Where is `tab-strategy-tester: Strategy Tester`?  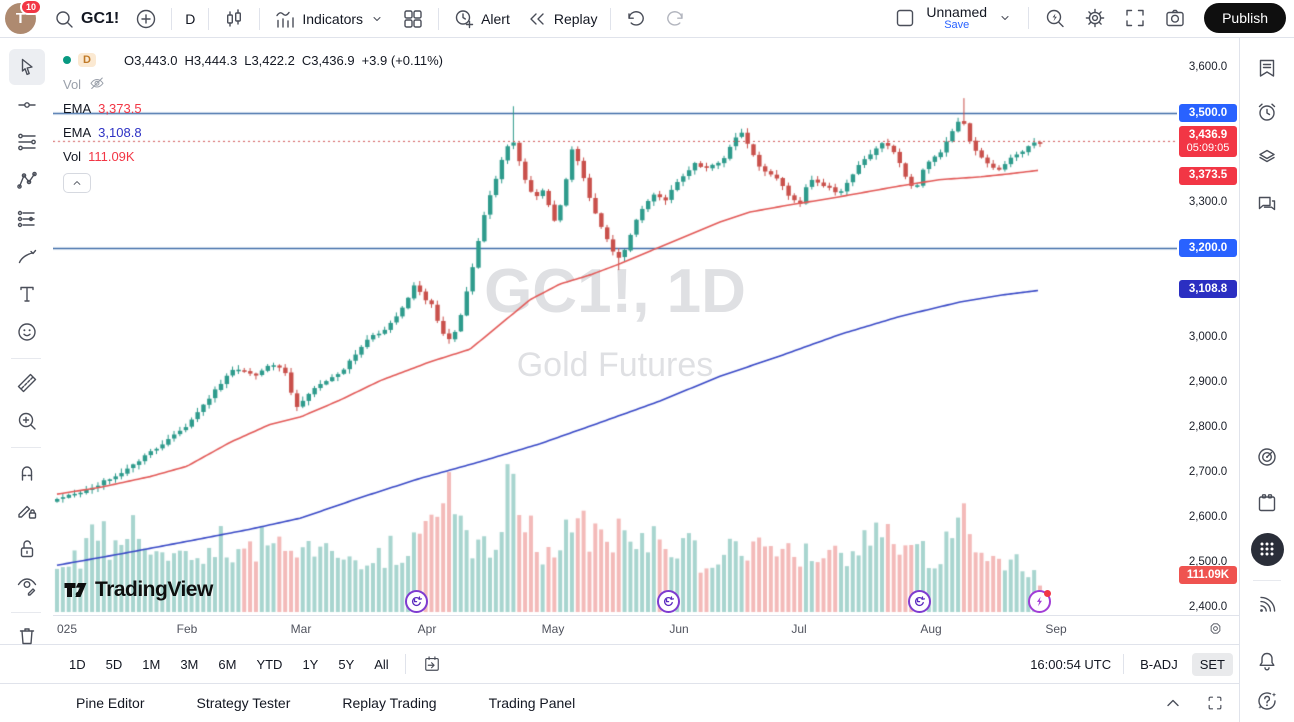
tab-strategy-tester: Strategy Tester is located at coordinates (243, 703).